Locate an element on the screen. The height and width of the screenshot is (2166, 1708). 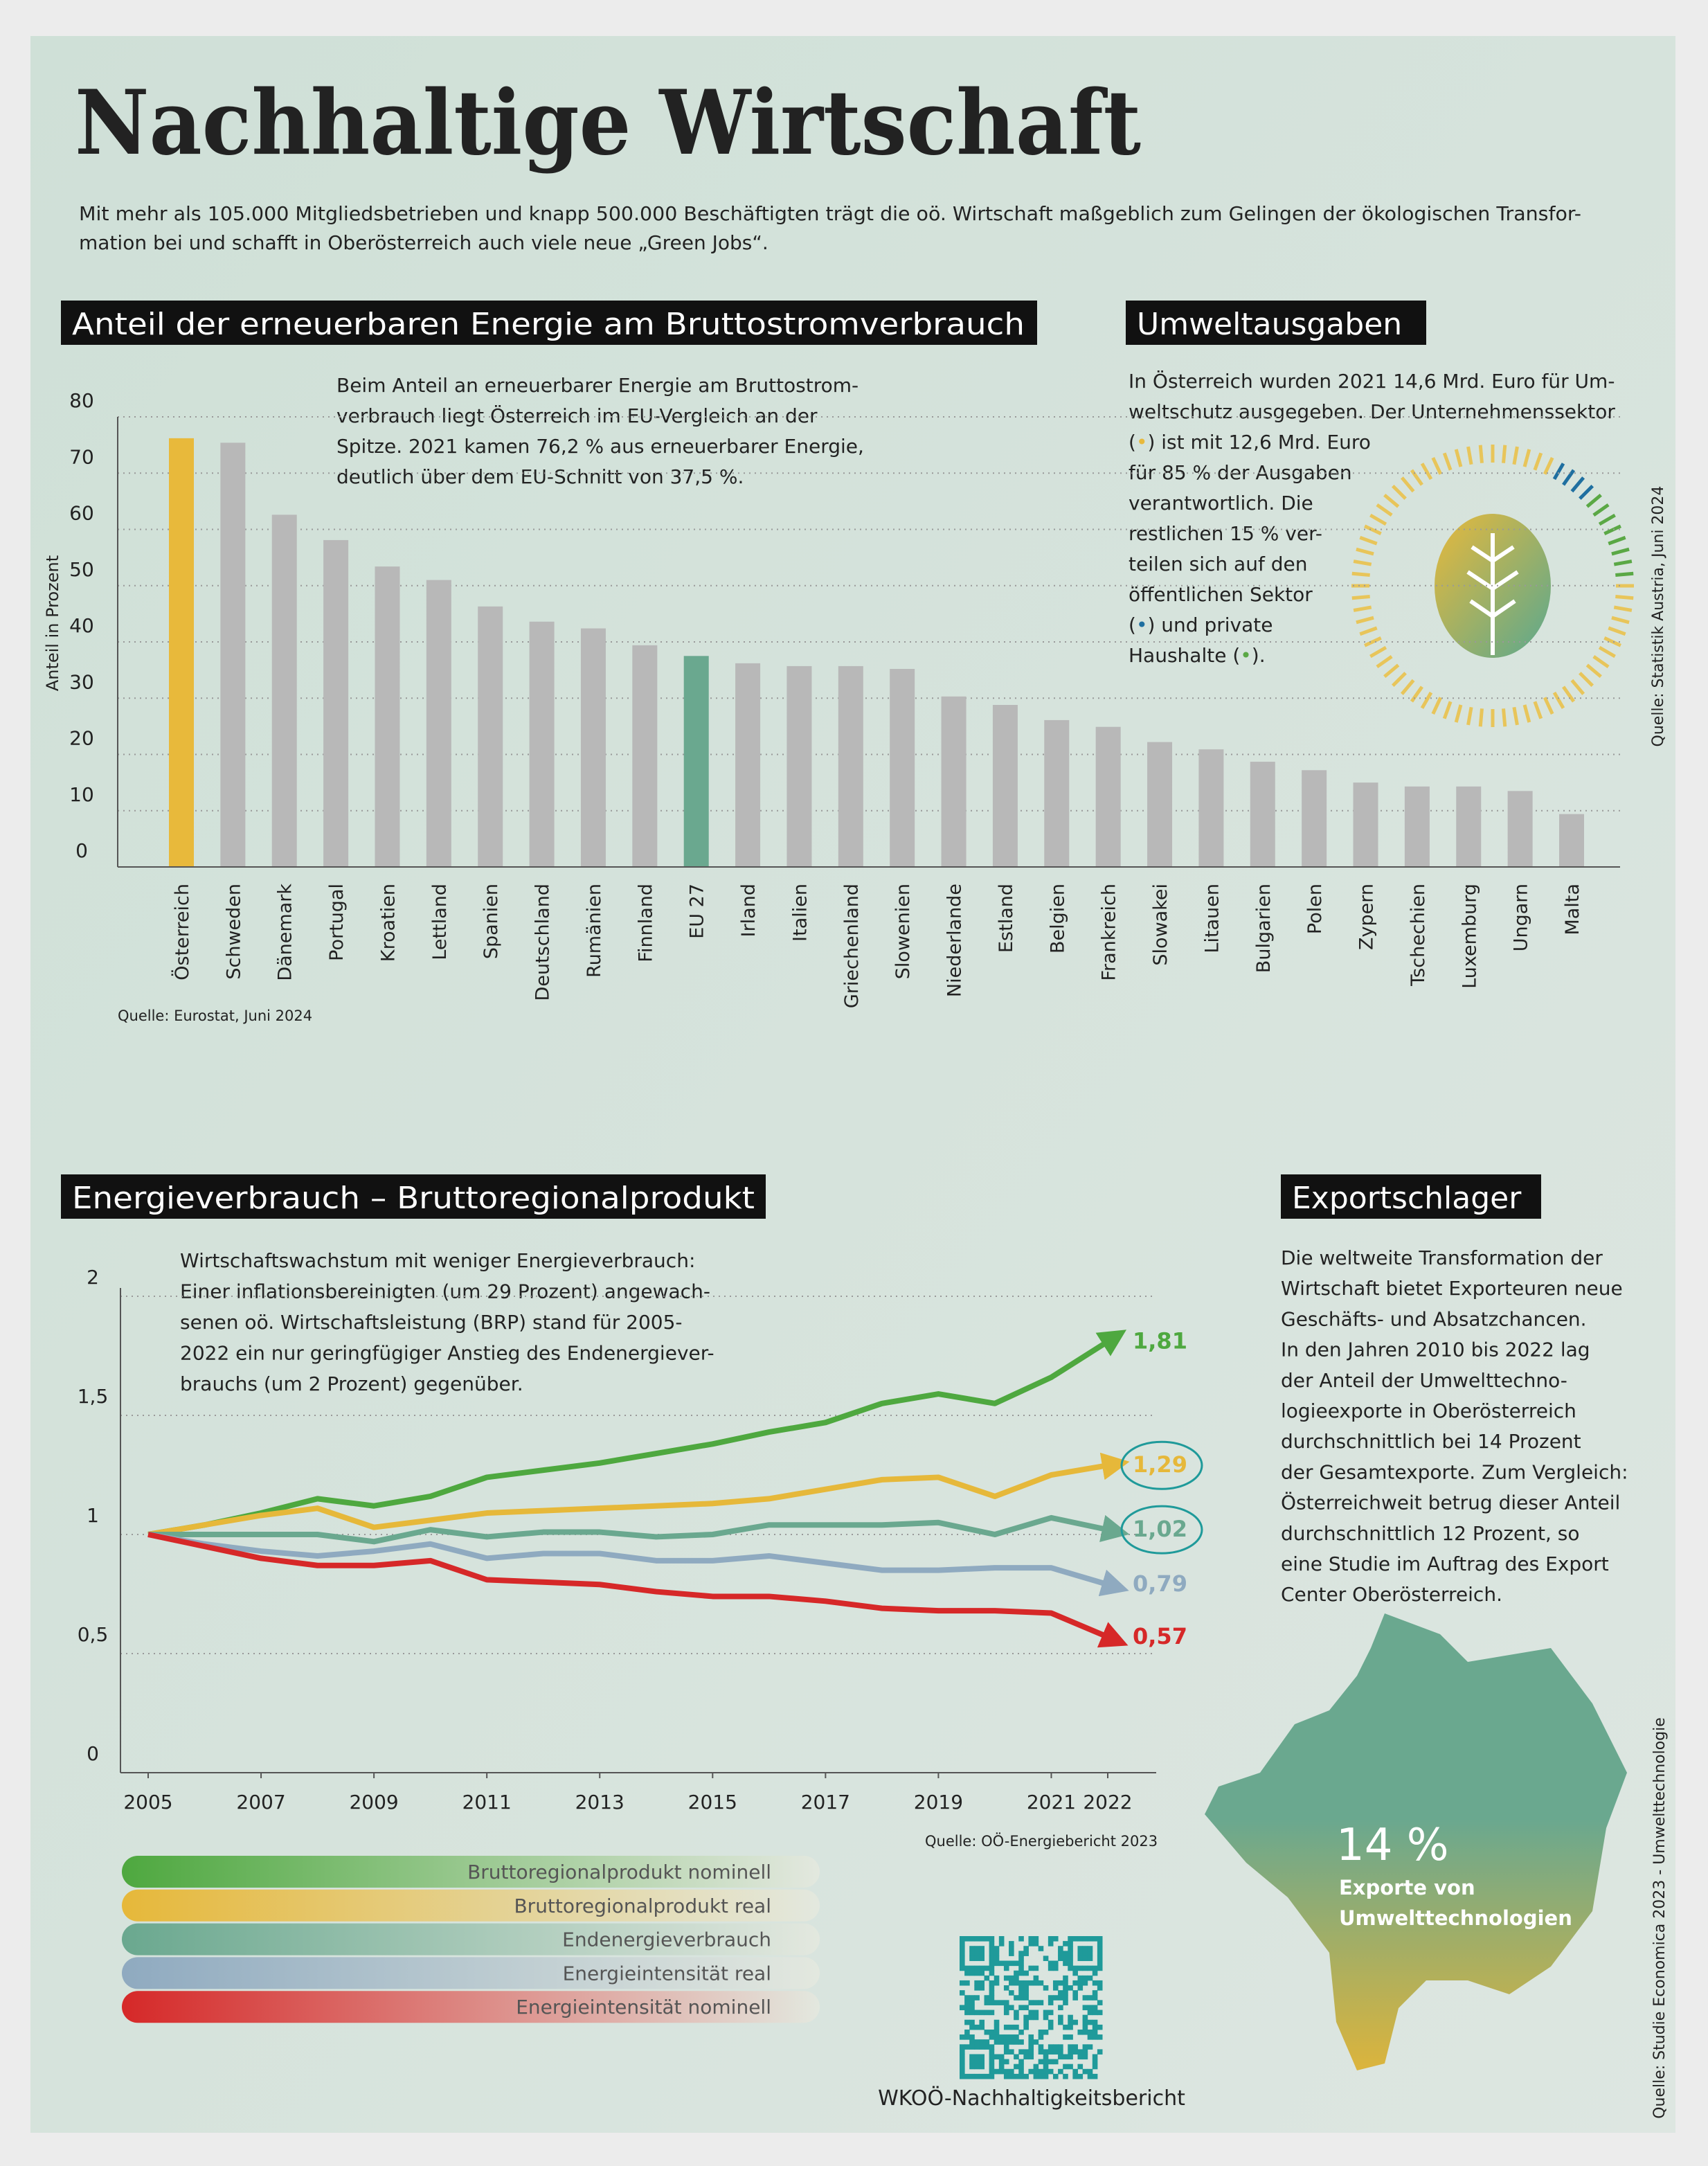
section-title: Energieverbrauch – Bruttoregionalprodukt is located at coordinates (413, 1198).